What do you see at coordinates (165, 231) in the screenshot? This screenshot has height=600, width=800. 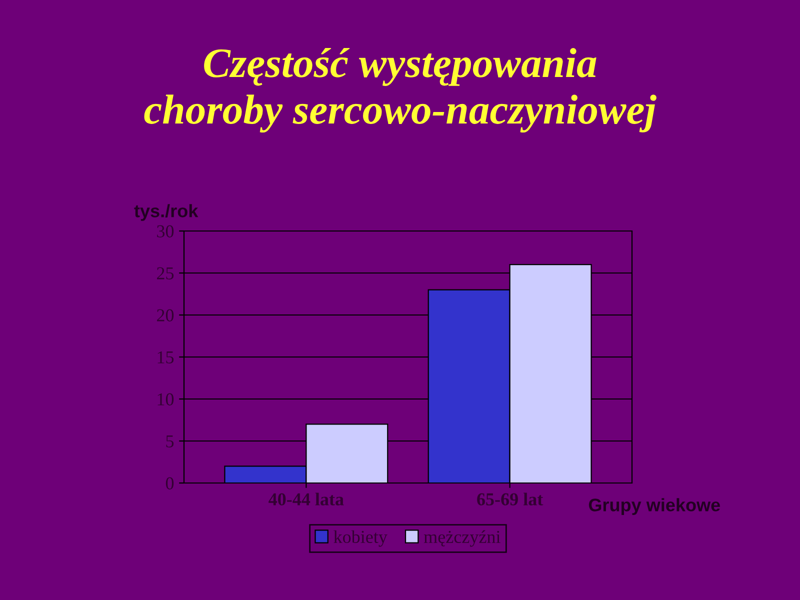 I see `y-tick-label: 30` at bounding box center [165, 231].